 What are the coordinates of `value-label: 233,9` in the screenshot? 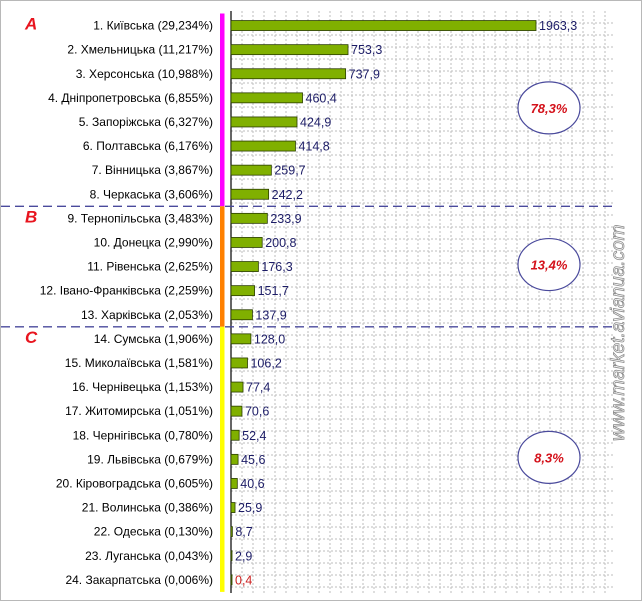 It's located at (285, 219).